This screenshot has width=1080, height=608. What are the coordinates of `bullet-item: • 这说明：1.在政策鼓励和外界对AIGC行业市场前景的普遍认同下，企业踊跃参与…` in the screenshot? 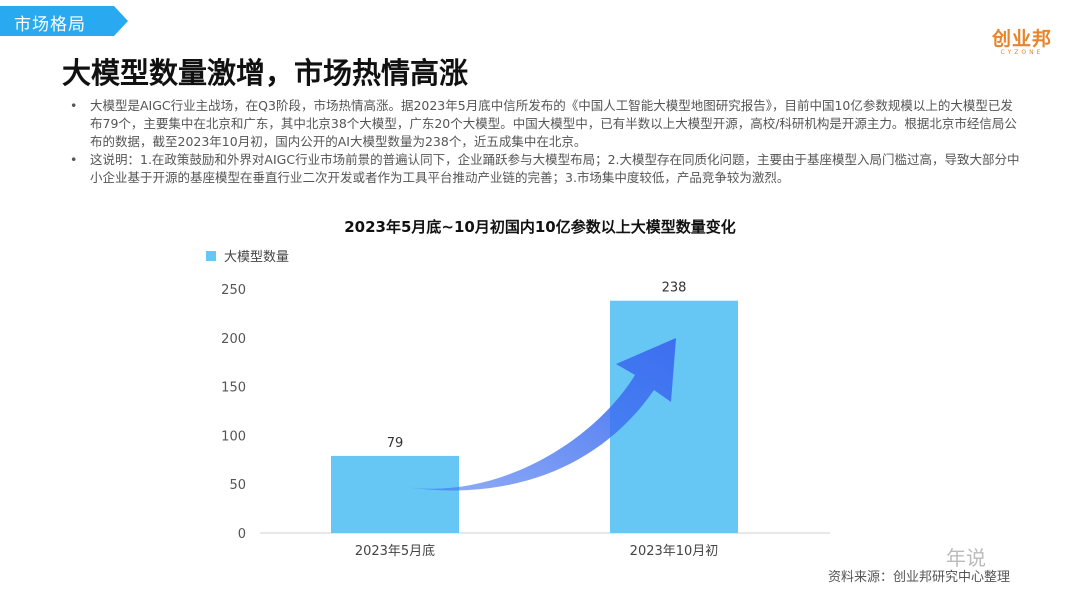 It's located at (545, 169).